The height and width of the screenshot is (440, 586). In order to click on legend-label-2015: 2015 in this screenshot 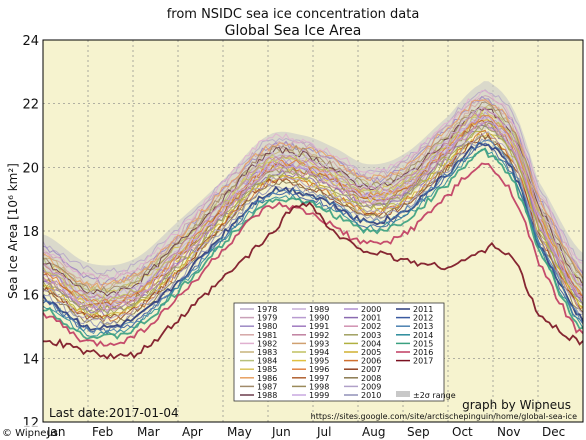, I will do `click(423, 343)`.